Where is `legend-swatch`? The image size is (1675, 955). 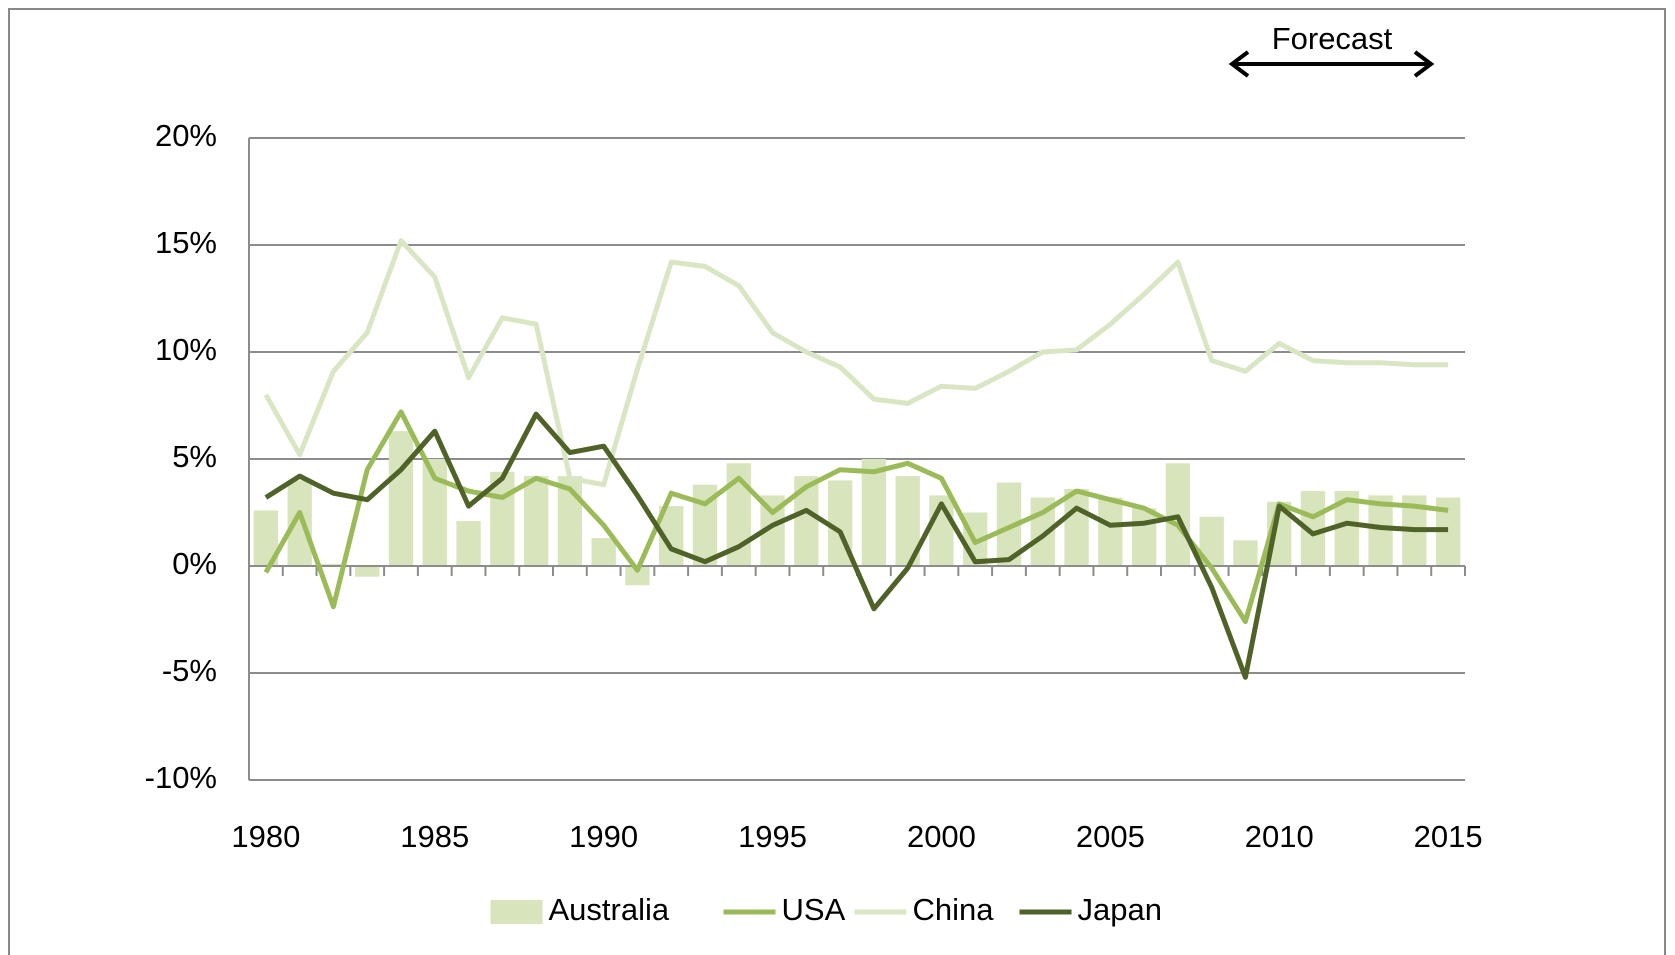 legend-swatch is located at coordinates (516, 912).